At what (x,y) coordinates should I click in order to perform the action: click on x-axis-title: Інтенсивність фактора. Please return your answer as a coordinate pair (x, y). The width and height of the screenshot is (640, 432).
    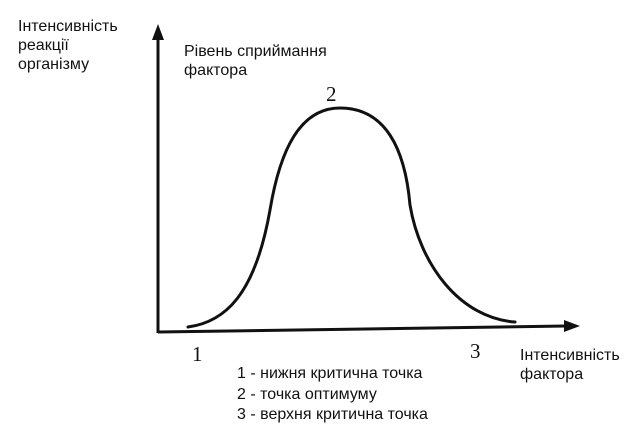
    Looking at the image, I should click on (570, 365).